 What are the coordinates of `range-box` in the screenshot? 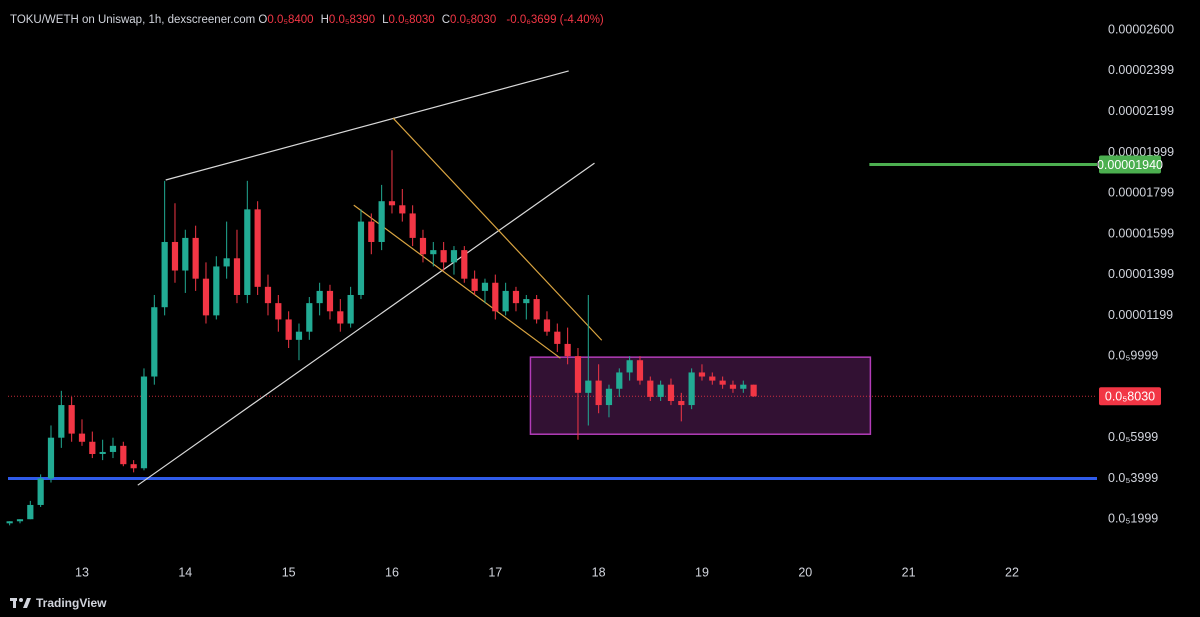 It's located at (700, 395).